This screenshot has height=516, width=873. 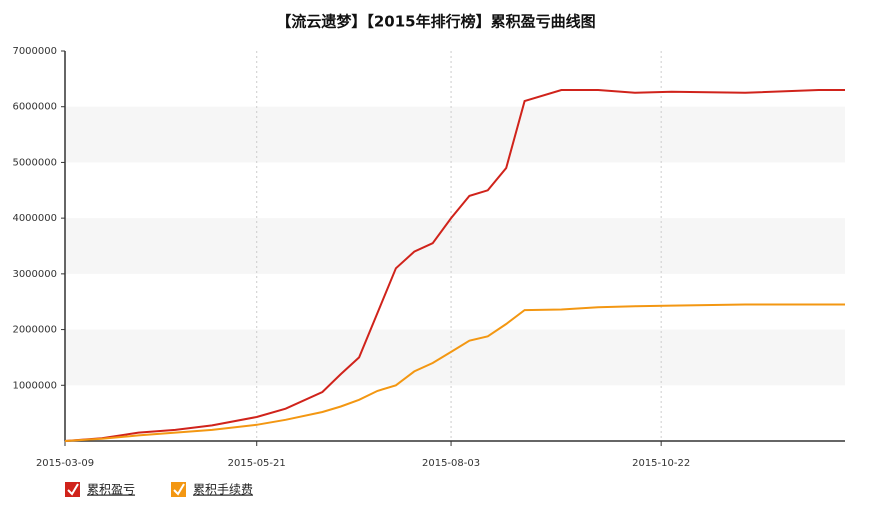 What do you see at coordinates (435, 22) in the screenshot?
I see `chart-title: 【流云遗梦】【2015年排行榜】累积盈亏曲线图` at bounding box center [435, 22].